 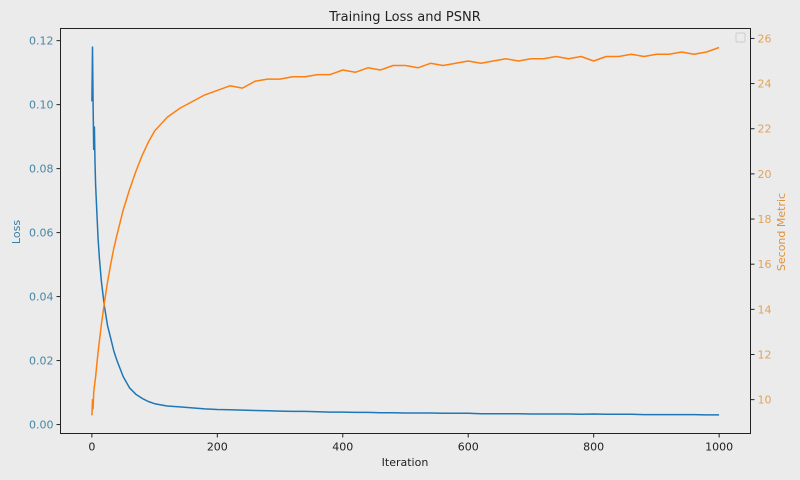 What do you see at coordinates (41, 233) in the screenshot?
I see `y-tick-label: 0.06` at bounding box center [41, 233].